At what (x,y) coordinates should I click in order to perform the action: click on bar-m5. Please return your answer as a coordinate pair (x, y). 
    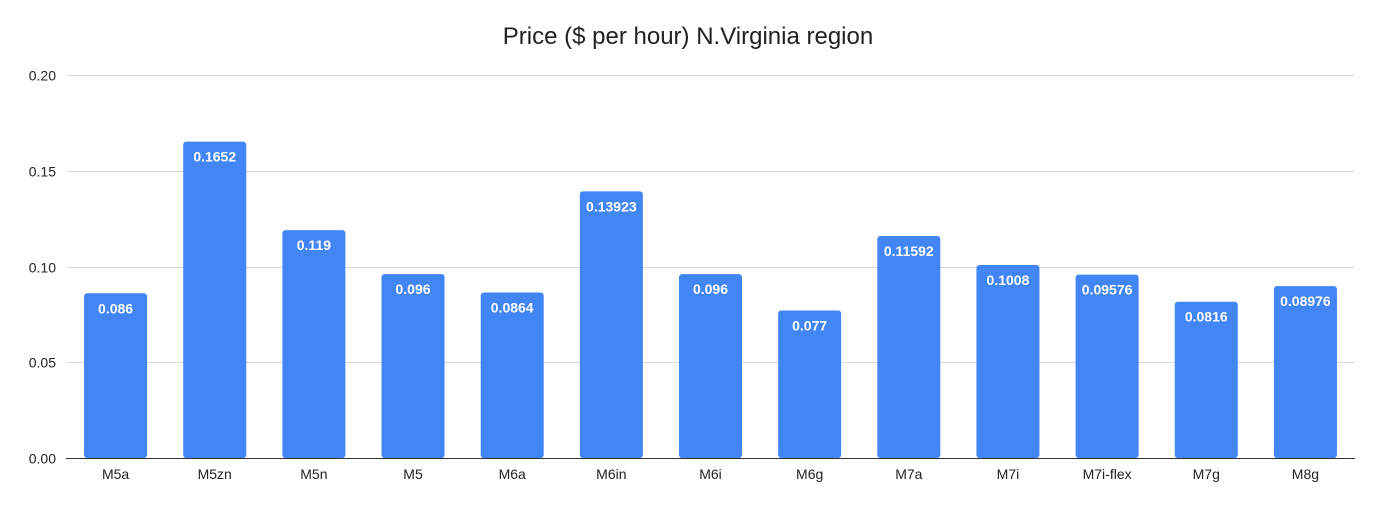
    Looking at the image, I should click on (413, 366).